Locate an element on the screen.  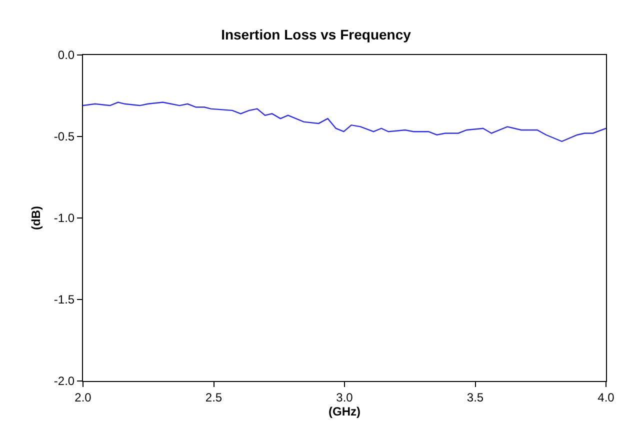
x-tick-label: 3.5 is located at coordinates (475, 397).